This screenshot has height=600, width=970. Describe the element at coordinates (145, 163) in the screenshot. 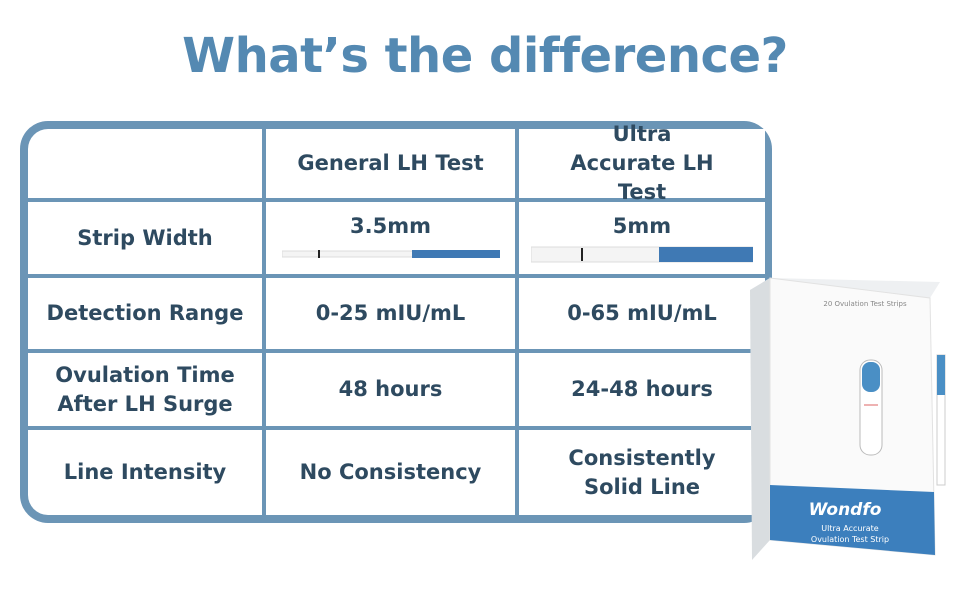

I see `corner-cell` at that location.